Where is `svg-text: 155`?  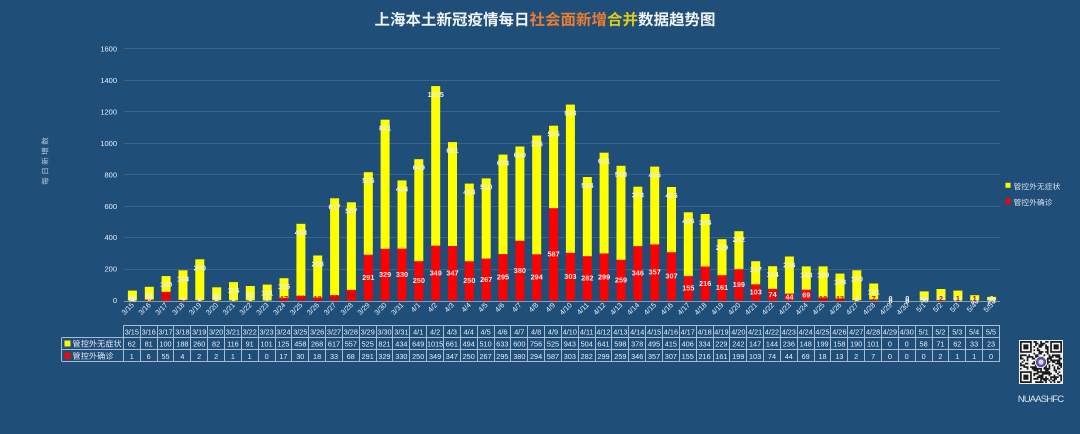 svg-text: 155 is located at coordinates (688, 356).